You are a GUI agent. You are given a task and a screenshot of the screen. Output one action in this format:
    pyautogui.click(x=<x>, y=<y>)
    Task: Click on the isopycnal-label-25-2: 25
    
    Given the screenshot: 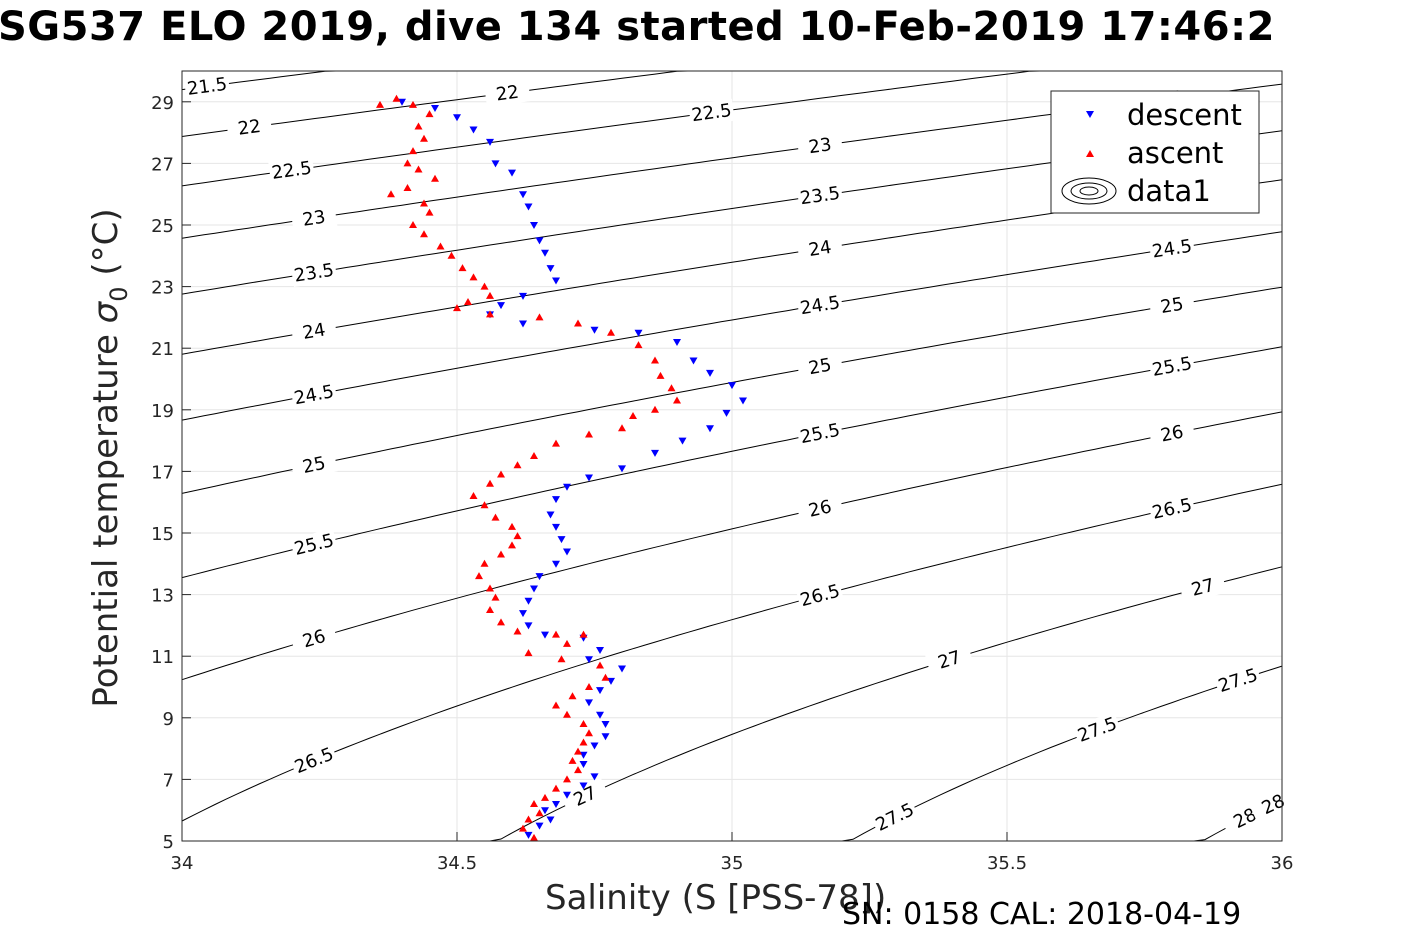 What is the action you would take?
    pyautogui.click(x=1172, y=305)
    